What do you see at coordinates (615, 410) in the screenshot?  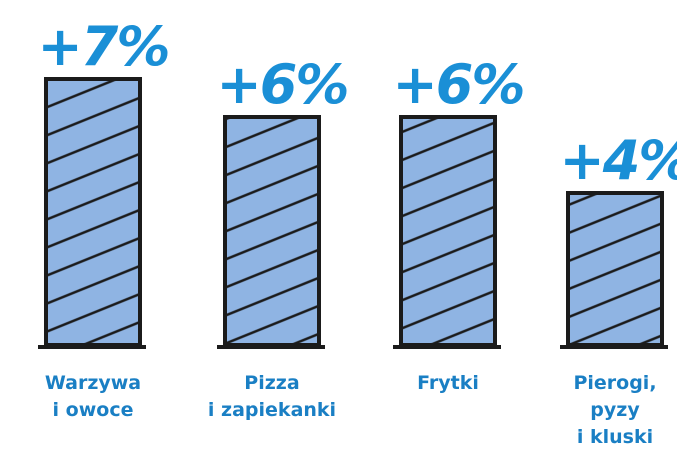 I see `category-label: Pierogi, pyzy i kluski` at bounding box center [615, 410].